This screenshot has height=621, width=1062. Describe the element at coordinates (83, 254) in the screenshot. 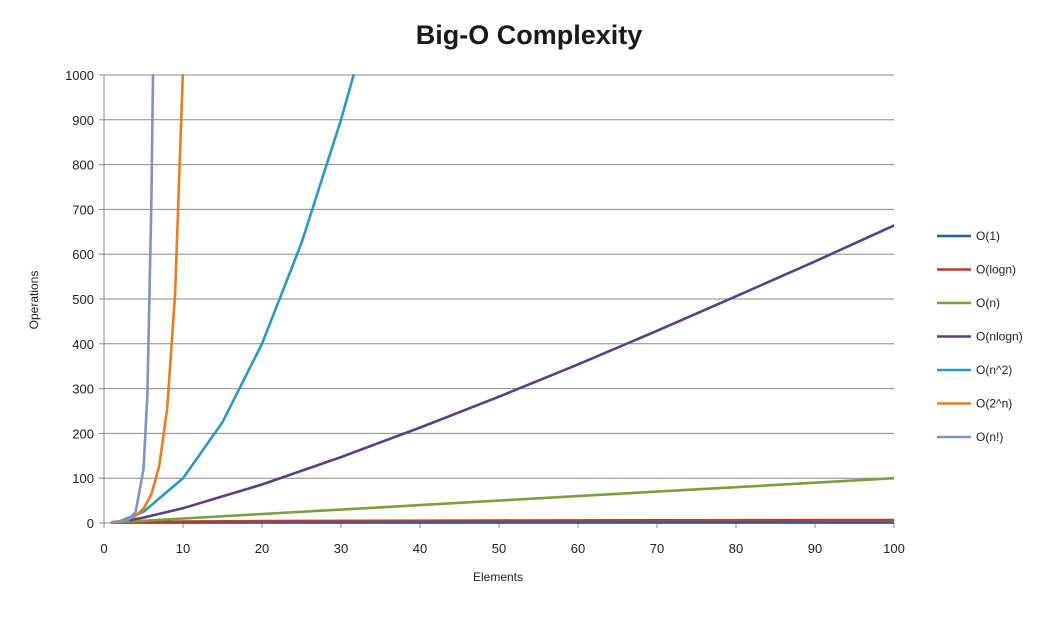

I see `y-tick-label: 600` at that location.